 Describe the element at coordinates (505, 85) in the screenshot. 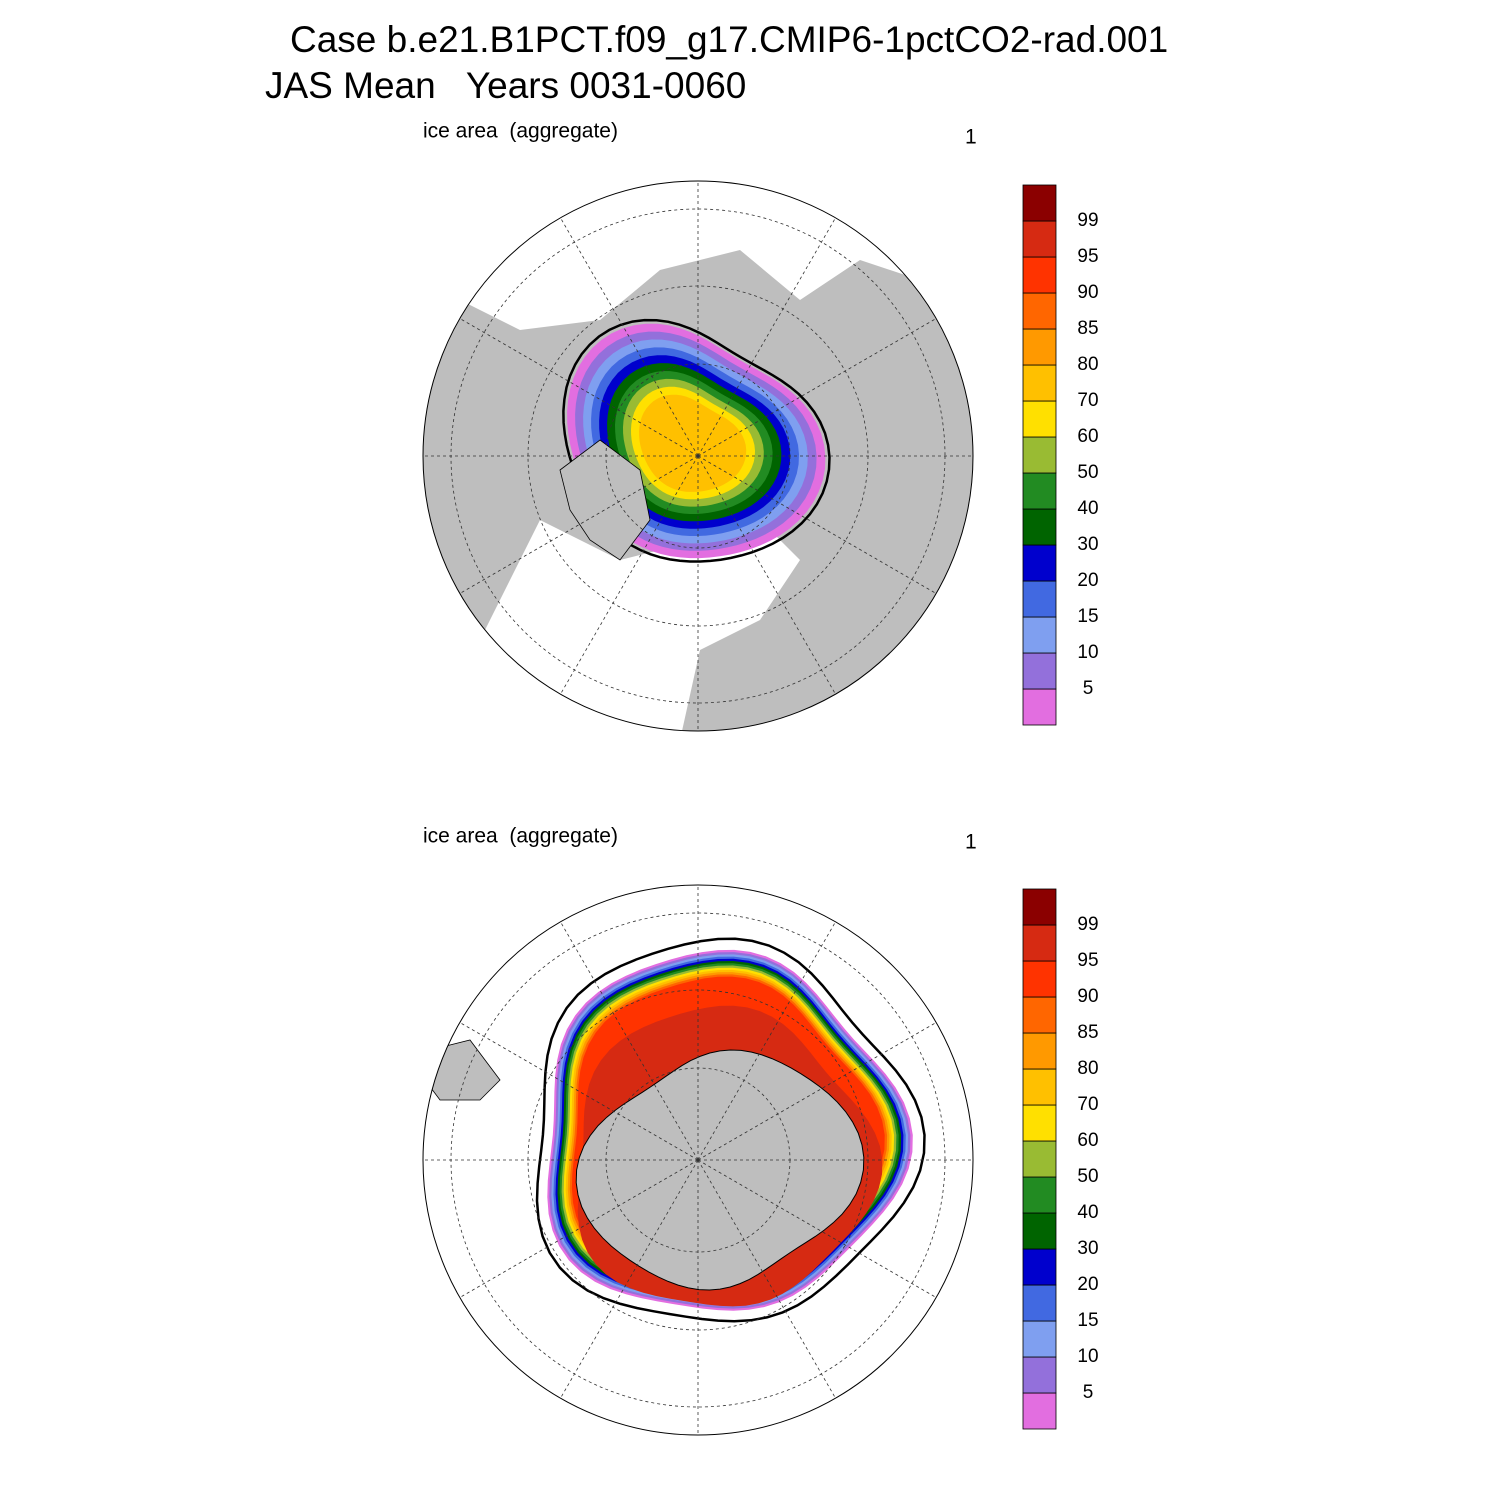

I see `subtitle: JAS Mean Years 0031-0060` at that location.